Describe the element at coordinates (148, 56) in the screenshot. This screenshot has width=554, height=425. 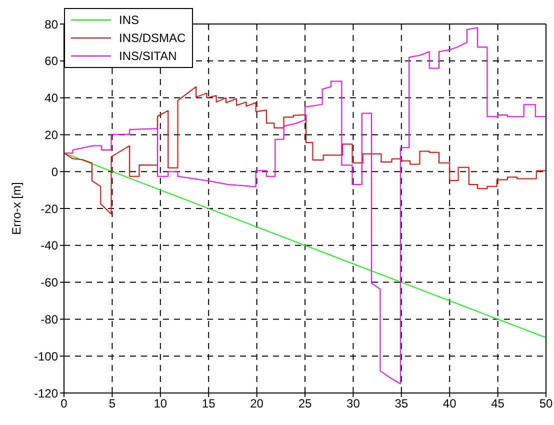
I see `legend-label: INS/SITAN` at that location.